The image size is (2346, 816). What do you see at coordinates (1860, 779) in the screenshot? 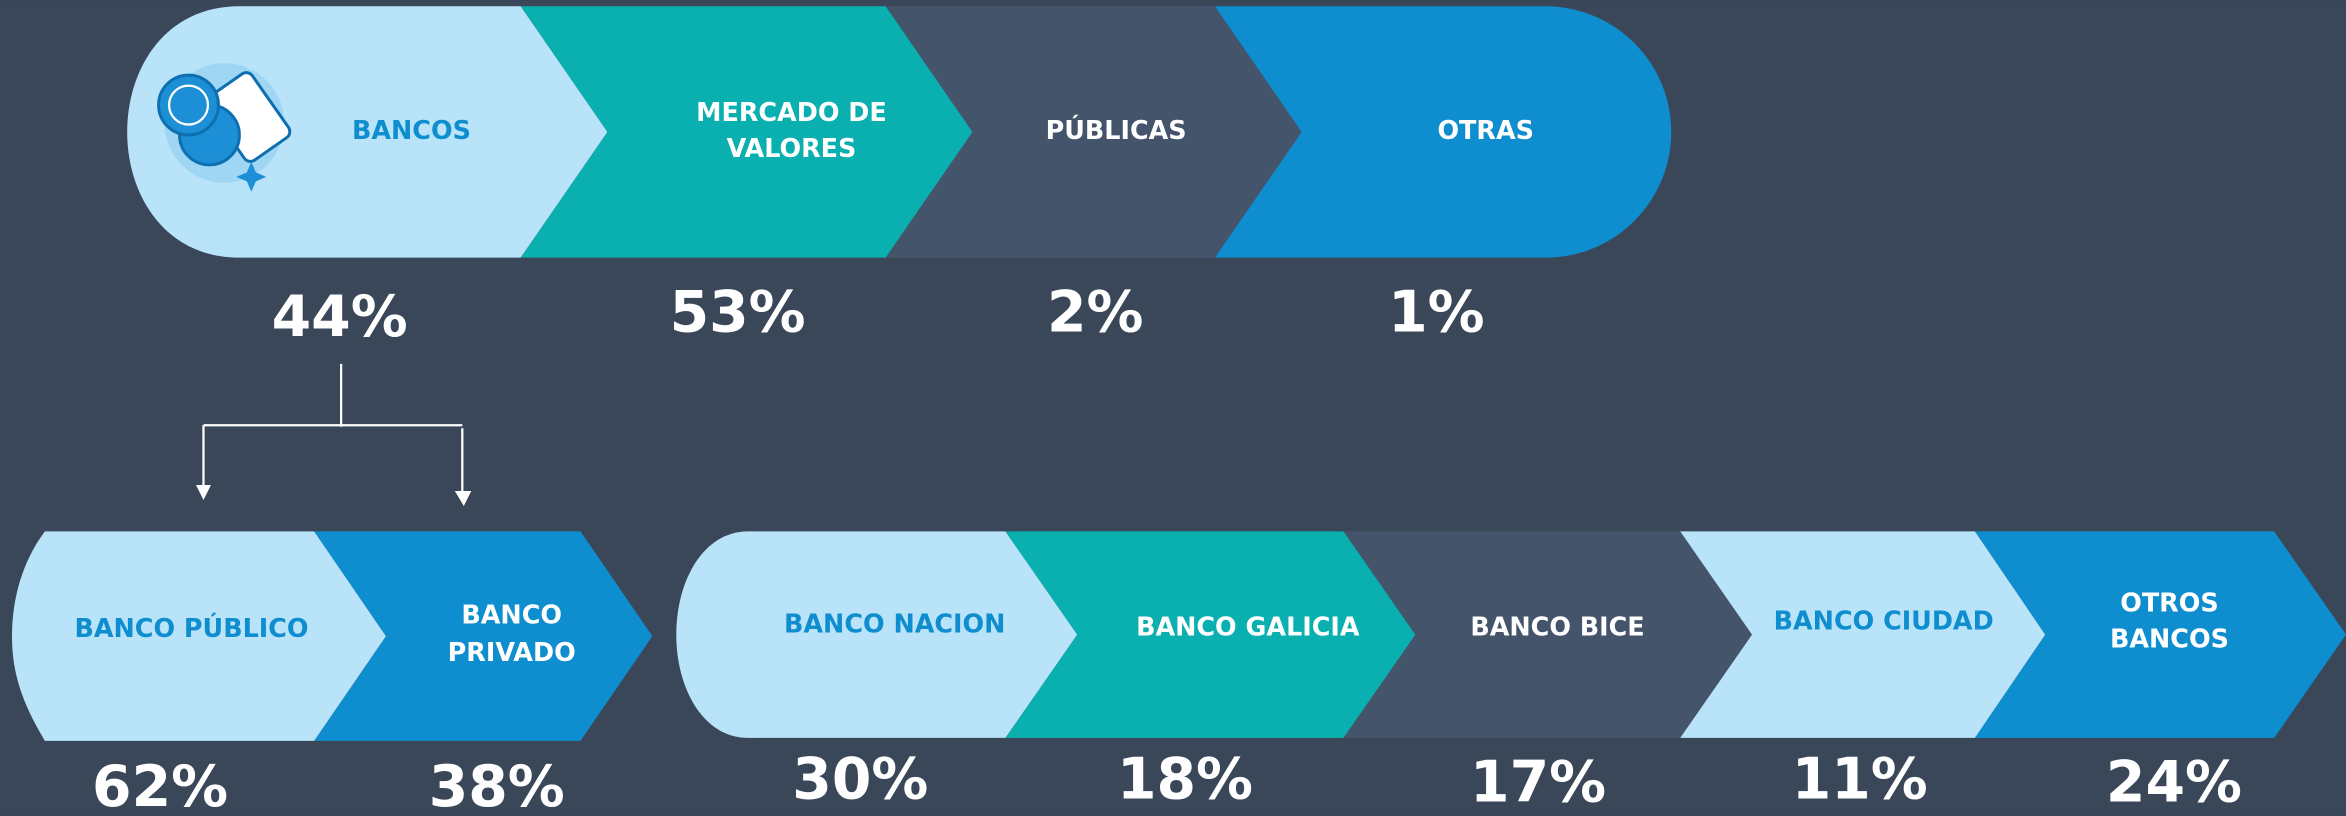
I see `percent: 11%` at bounding box center [1860, 779].